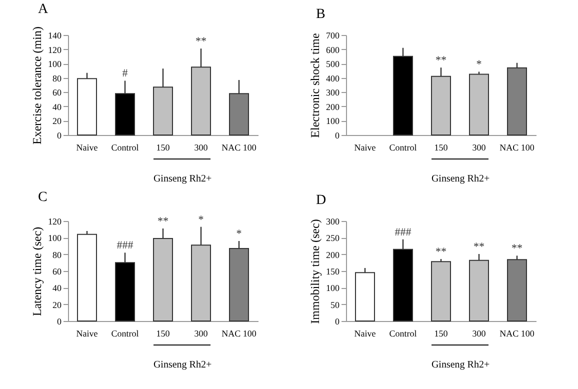 This screenshot has height=389, width=578. I want to click on y-axis-title: Electronic shock time, so click(315, 85).